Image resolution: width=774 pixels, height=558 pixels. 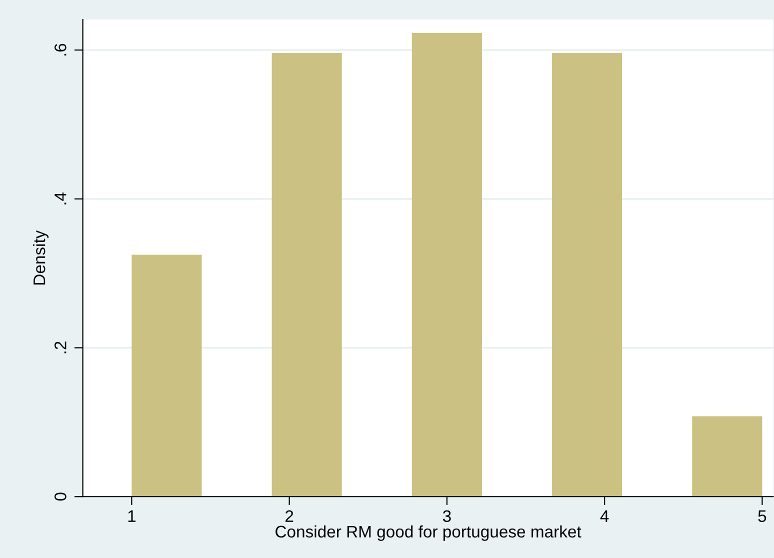 What do you see at coordinates (604, 516) in the screenshot?
I see `x-tick-label: 4` at bounding box center [604, 516].